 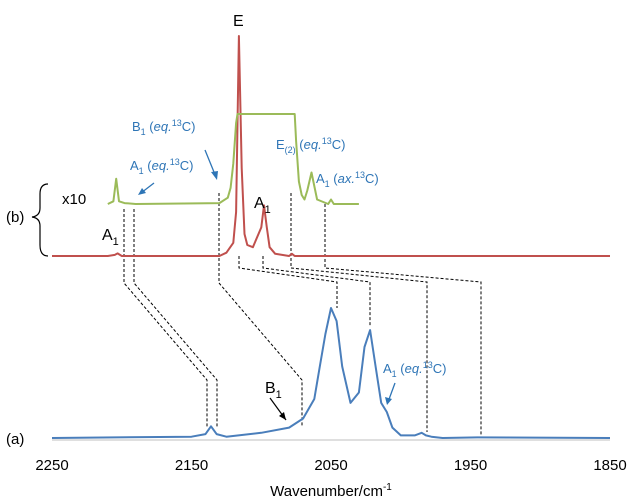 What do you see at coordinates (331, 490) in the screenshot?
I see `x-axis-label: Wavenumber/cm-1` at bounding box center [331, 490].